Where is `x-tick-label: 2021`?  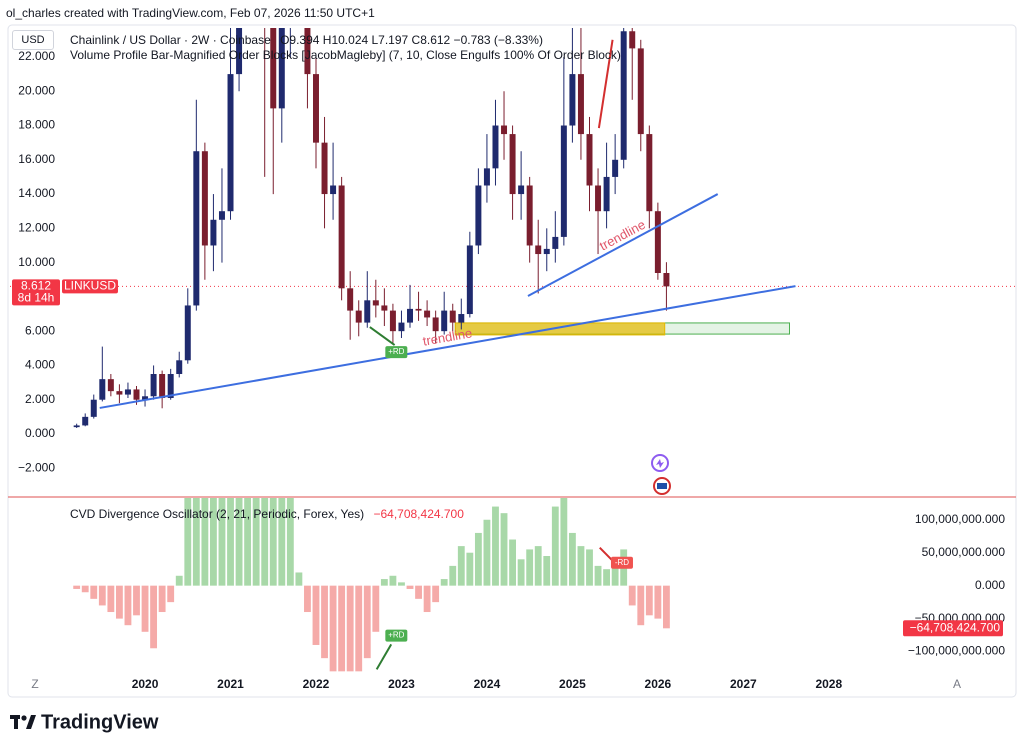 x-tick-label: 2021 is located at coordinates (230, 684).